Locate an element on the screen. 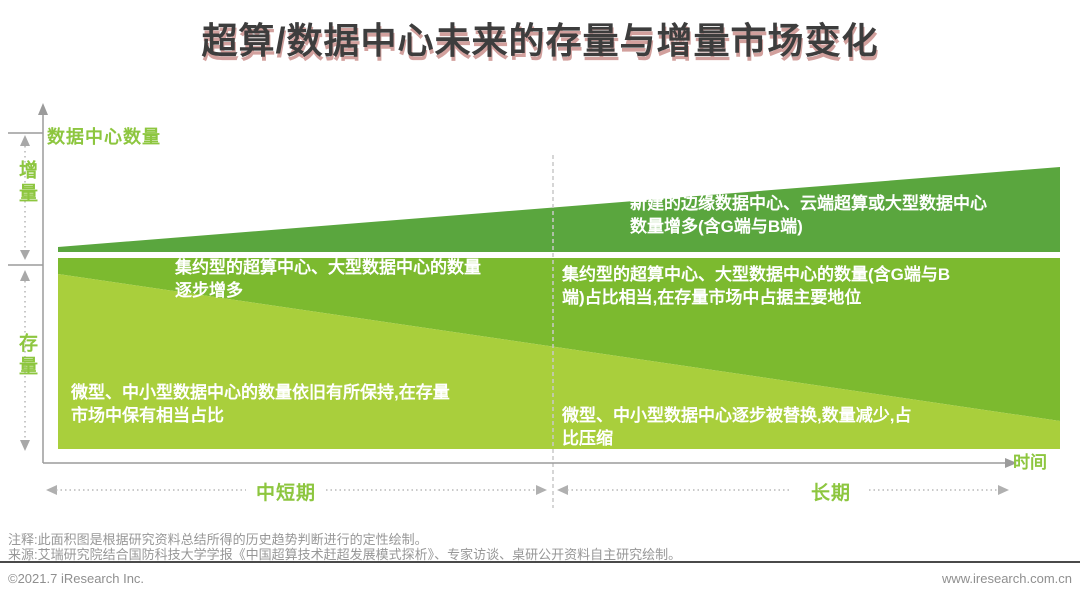 The height and width of the screenshot is (598, 1080). footer-website: www.iresearch.com.cn is located at coordinates (1006, 578).